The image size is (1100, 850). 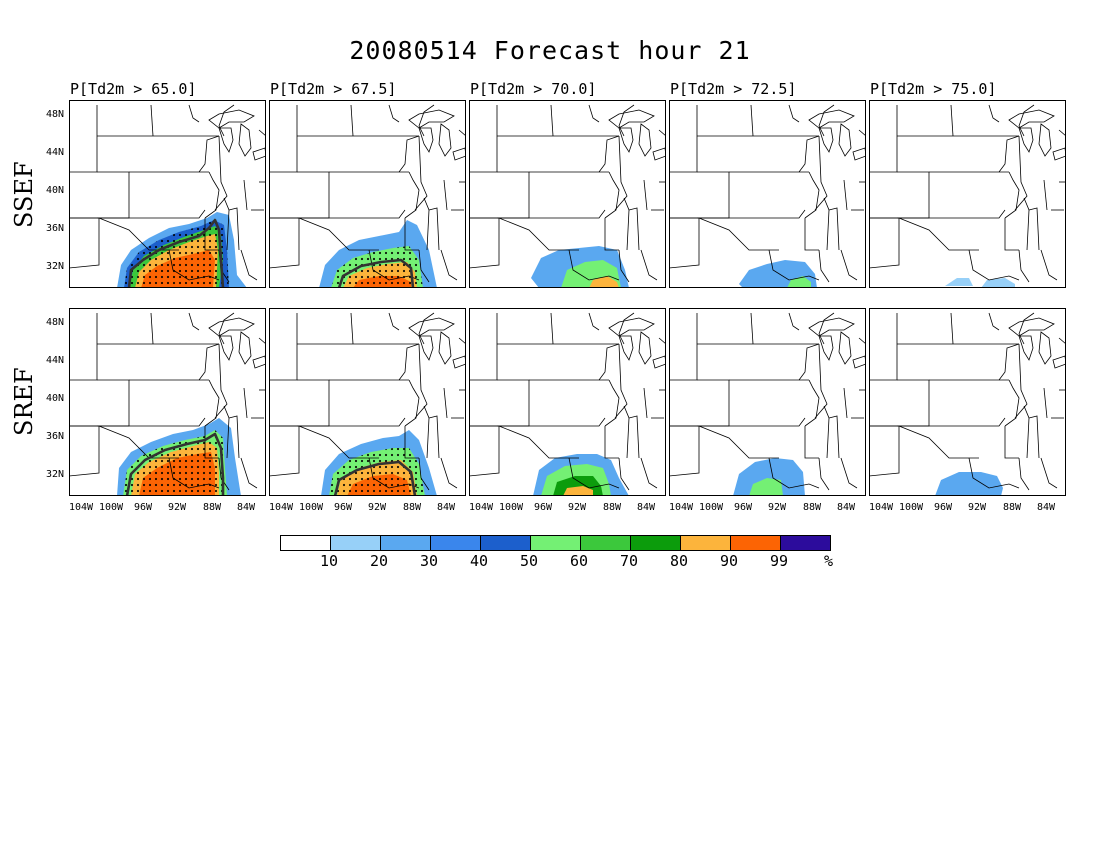 I want to click on row-label-ssef: SSEF, so click(x=24, y=194).